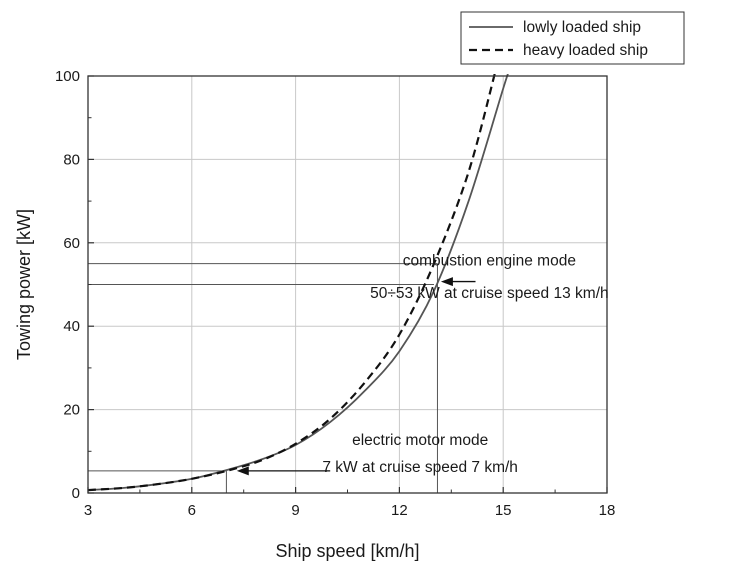 This screenshot has width=749, height=568. I want to click on legend: lowly loaded ship heavy loaded ship, so click(572, 38).